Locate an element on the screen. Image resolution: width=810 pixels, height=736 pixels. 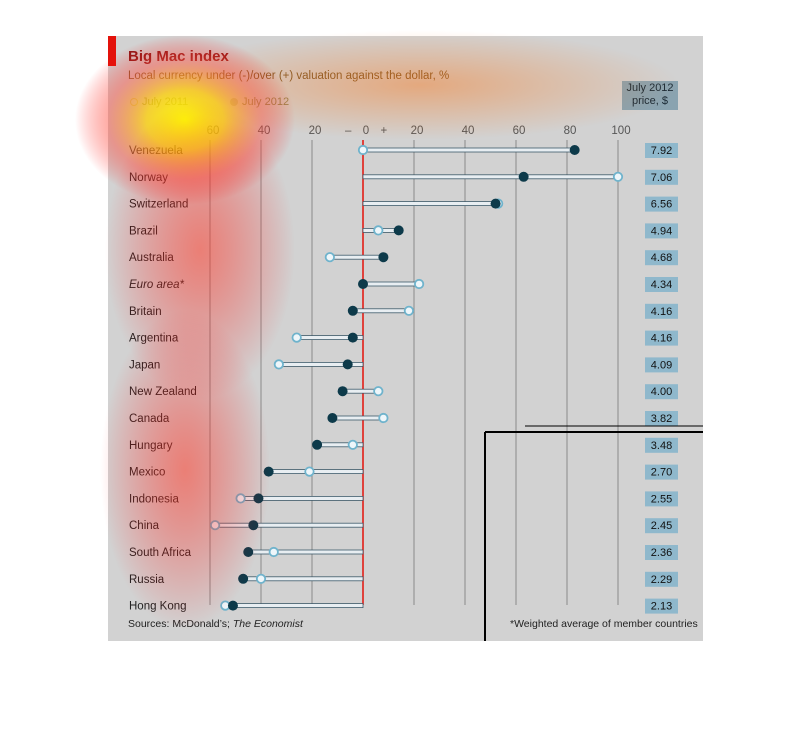
price-value: 7.92 is located at coordinates (661, 151).